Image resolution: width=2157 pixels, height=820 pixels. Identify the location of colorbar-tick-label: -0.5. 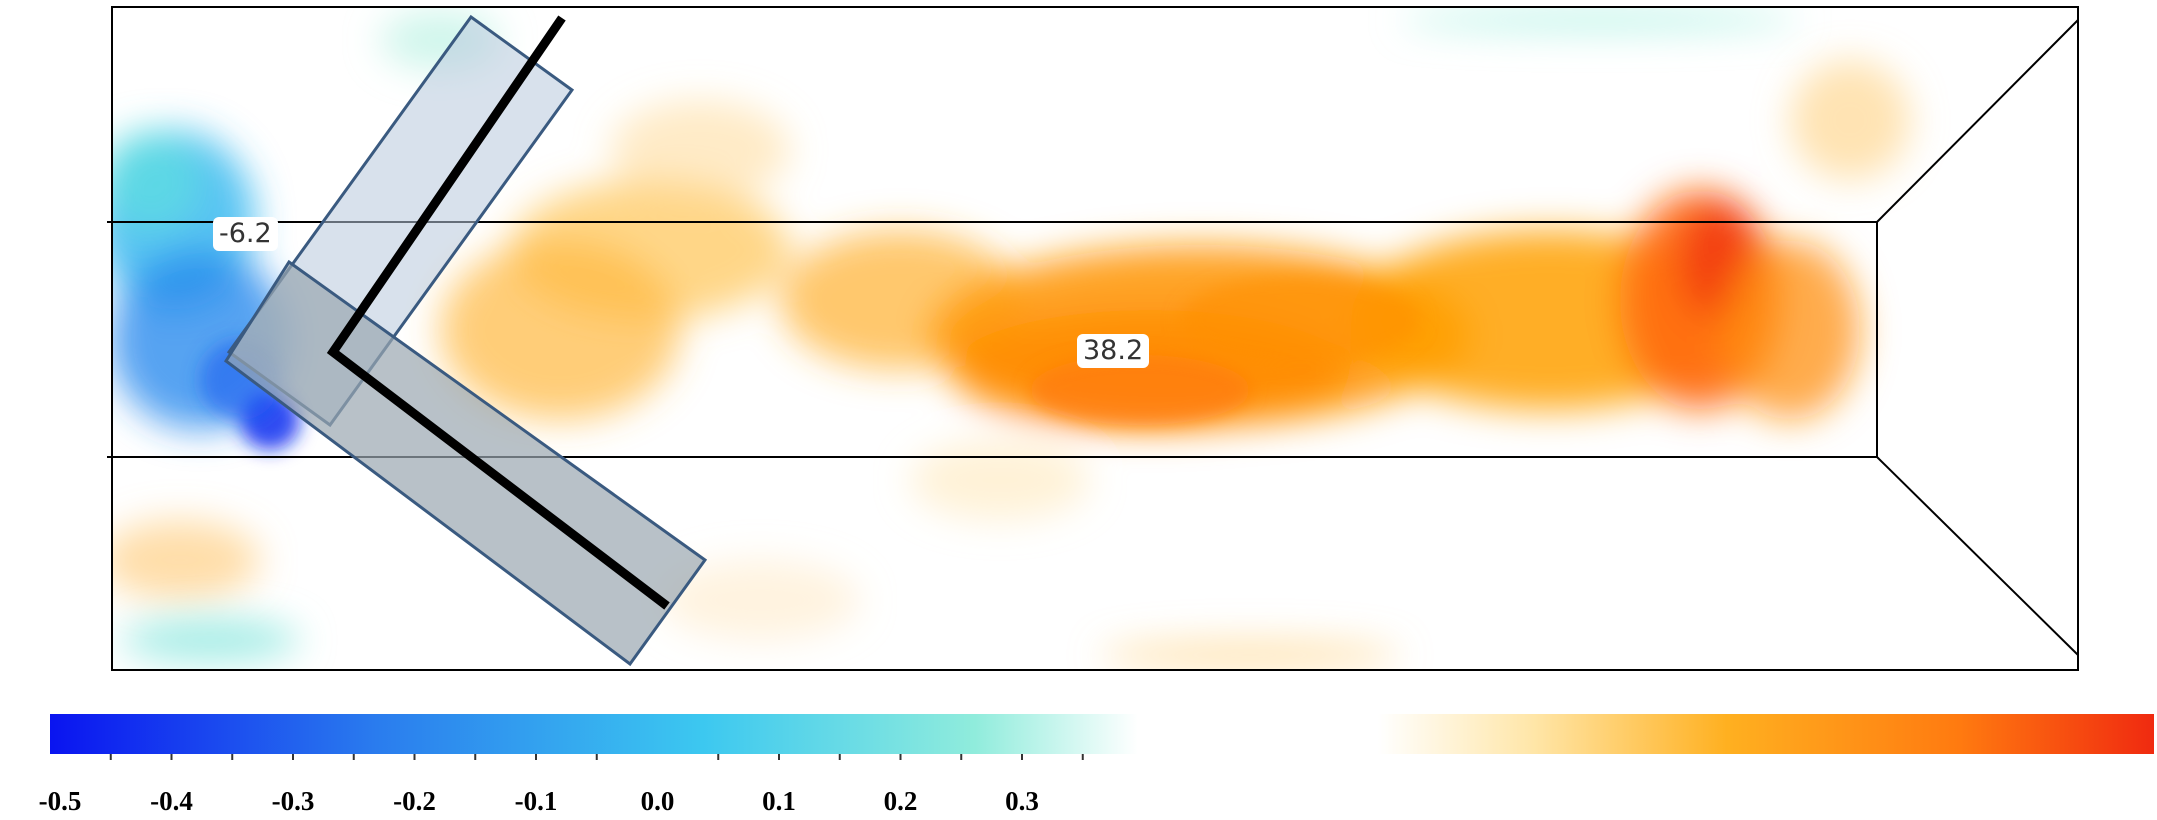
(60, 801).